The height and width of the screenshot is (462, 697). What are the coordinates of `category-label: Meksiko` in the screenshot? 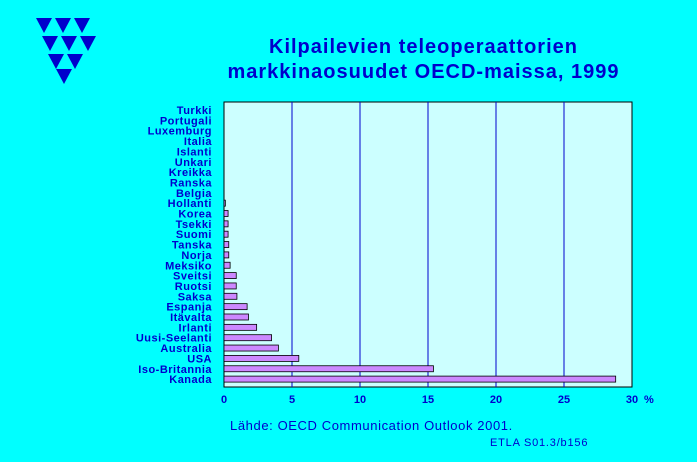 It's located at (188, 266).